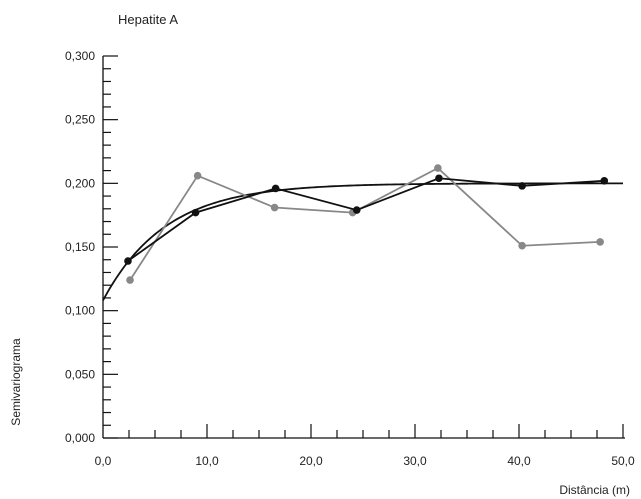 Image resolution: width=641 pixels, height=499 pixels. I want to click on y-tick-label: 0,000, so click(80, 438).